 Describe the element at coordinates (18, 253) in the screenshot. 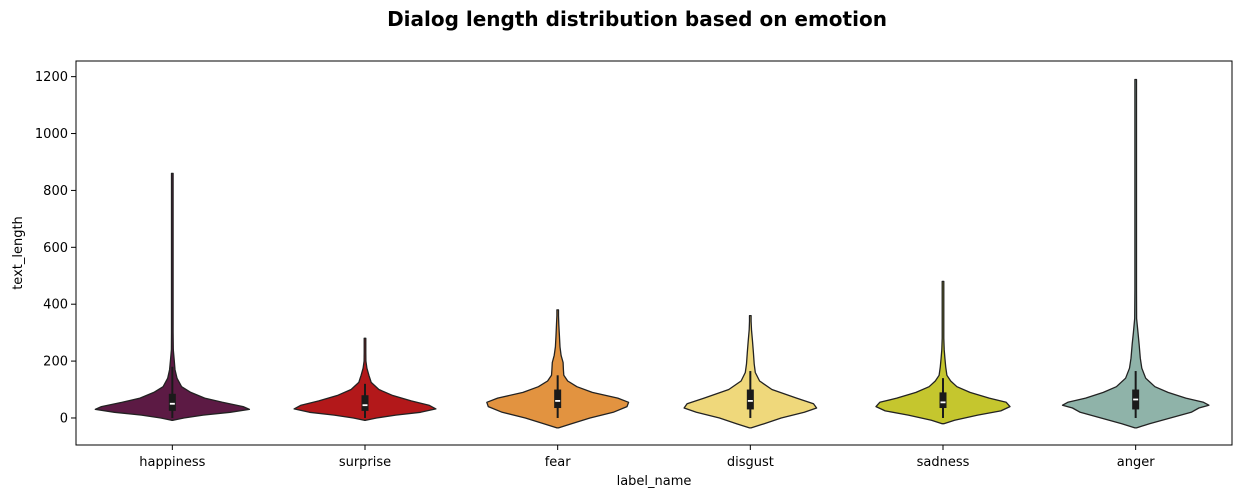

I see `y-axis-label: text_length` at that location.